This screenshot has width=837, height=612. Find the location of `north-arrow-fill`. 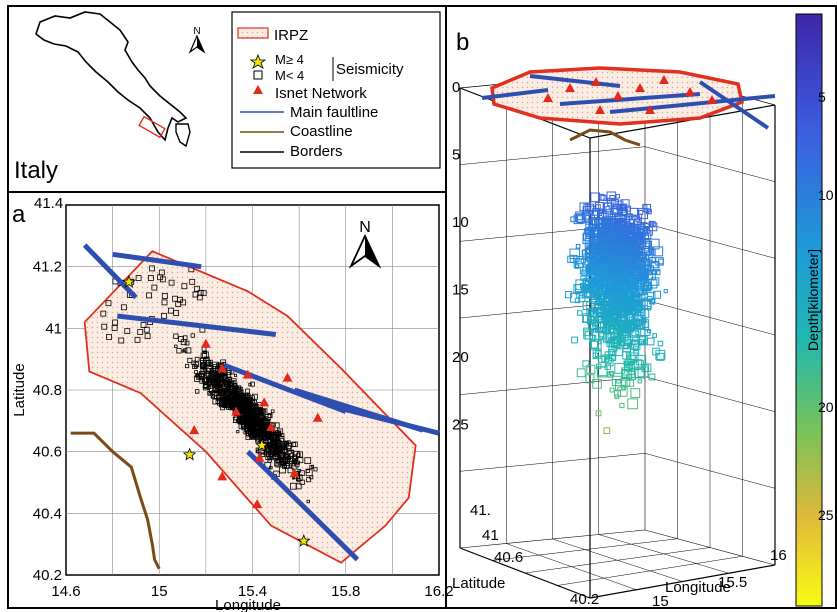

north-arrow-fill is located at coordinates (200, 44).